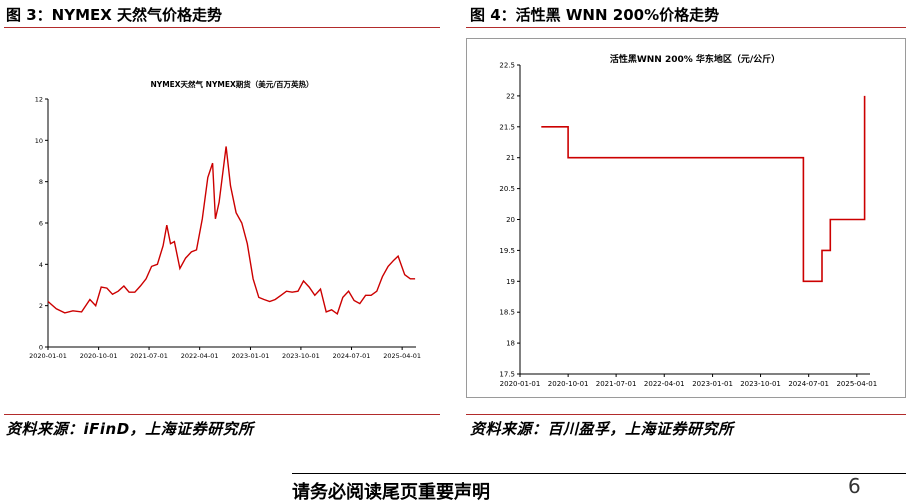 This screenshot has width=910, height=504. I want to click on figure-3-title: 图 3：NYMEX 天然气价格走势, so click(114, 15).